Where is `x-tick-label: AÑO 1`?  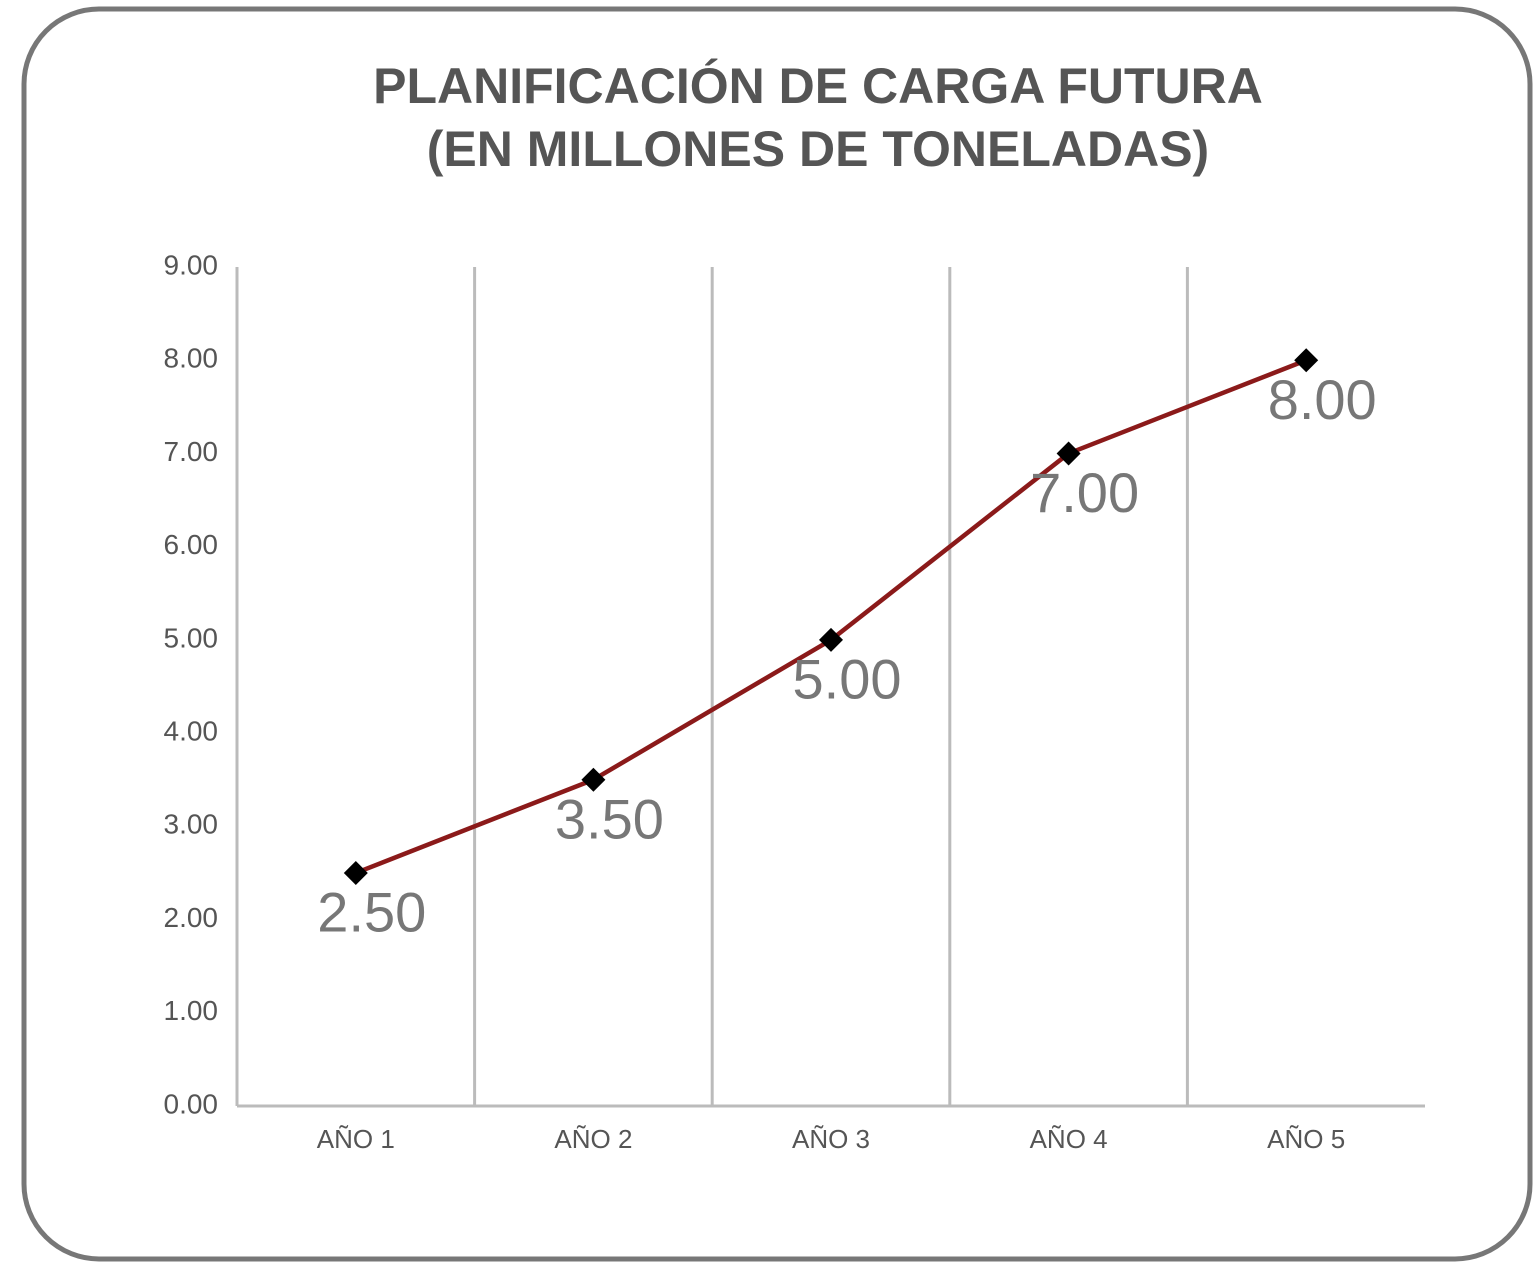
x-tick-label: AÑO 1 is located at coordinates (356, 1139).